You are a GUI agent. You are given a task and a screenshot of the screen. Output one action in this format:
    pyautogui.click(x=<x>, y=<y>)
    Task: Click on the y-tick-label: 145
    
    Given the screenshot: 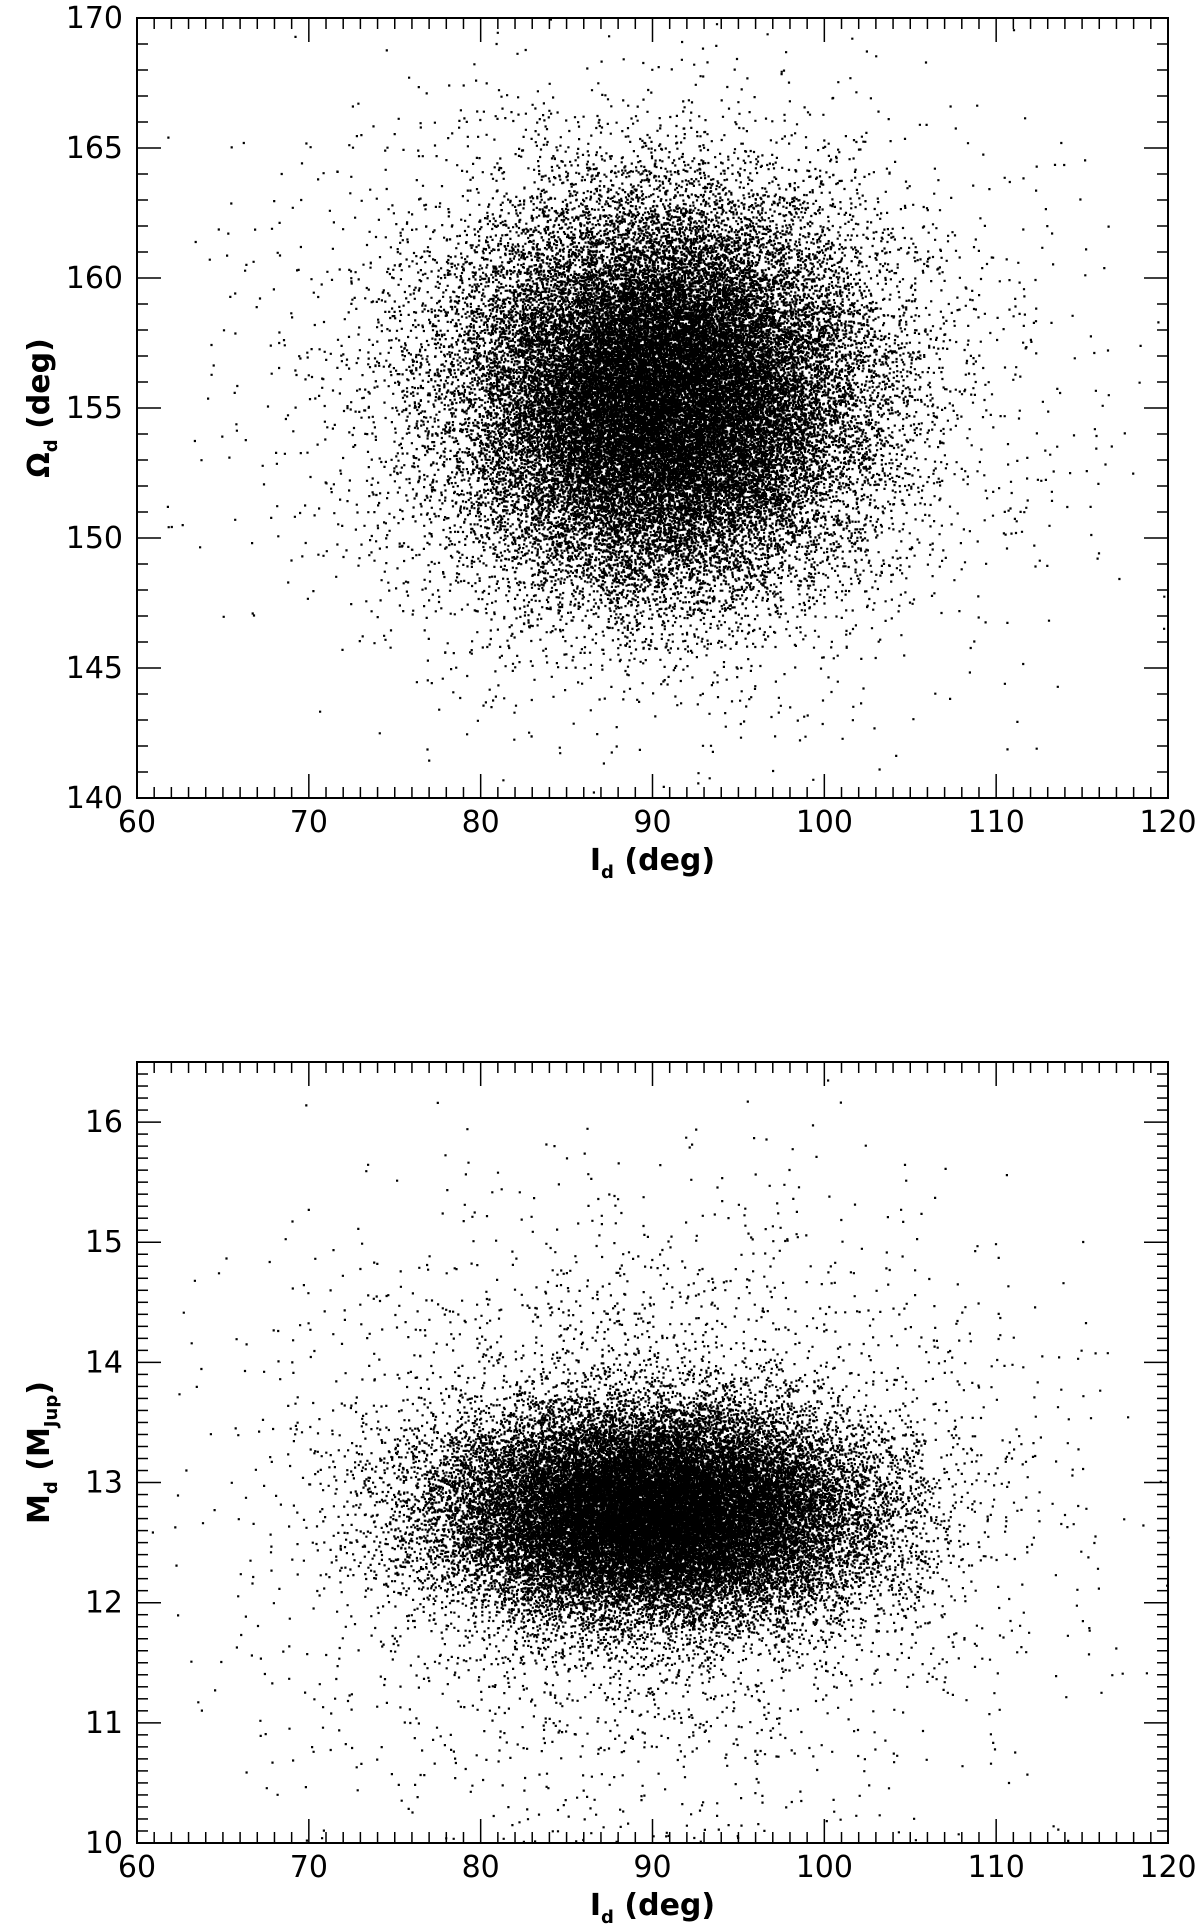 What is the action you would take?
    pyautogui.click(x=94, y=668)
    